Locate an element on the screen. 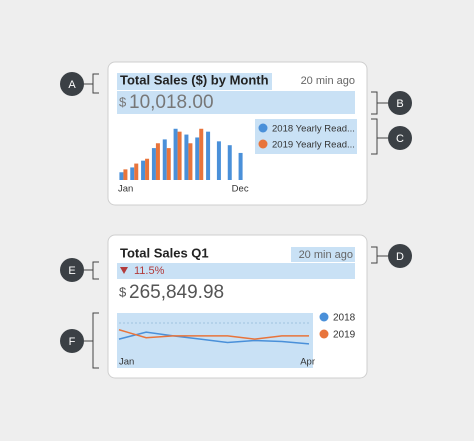  change: 11.5% is located at coordinates (149, 271).